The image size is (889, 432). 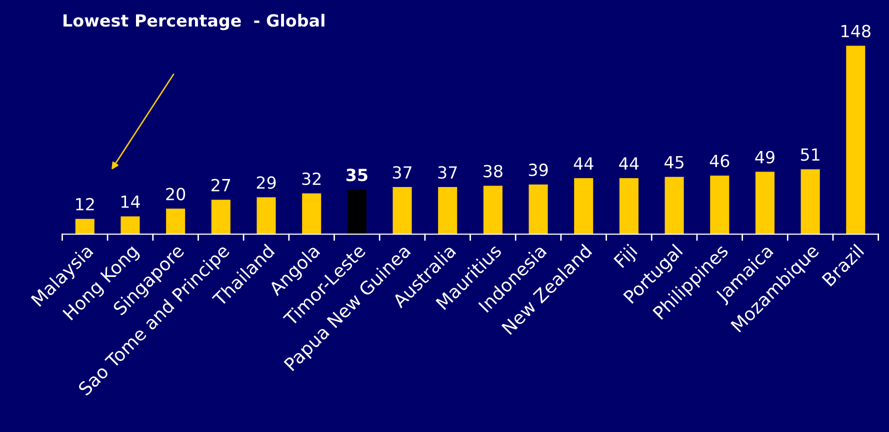 What do you see at coordinates (674, 162) in the screenshot?
I see `data-label: 45` at bounding box center [674, 162].